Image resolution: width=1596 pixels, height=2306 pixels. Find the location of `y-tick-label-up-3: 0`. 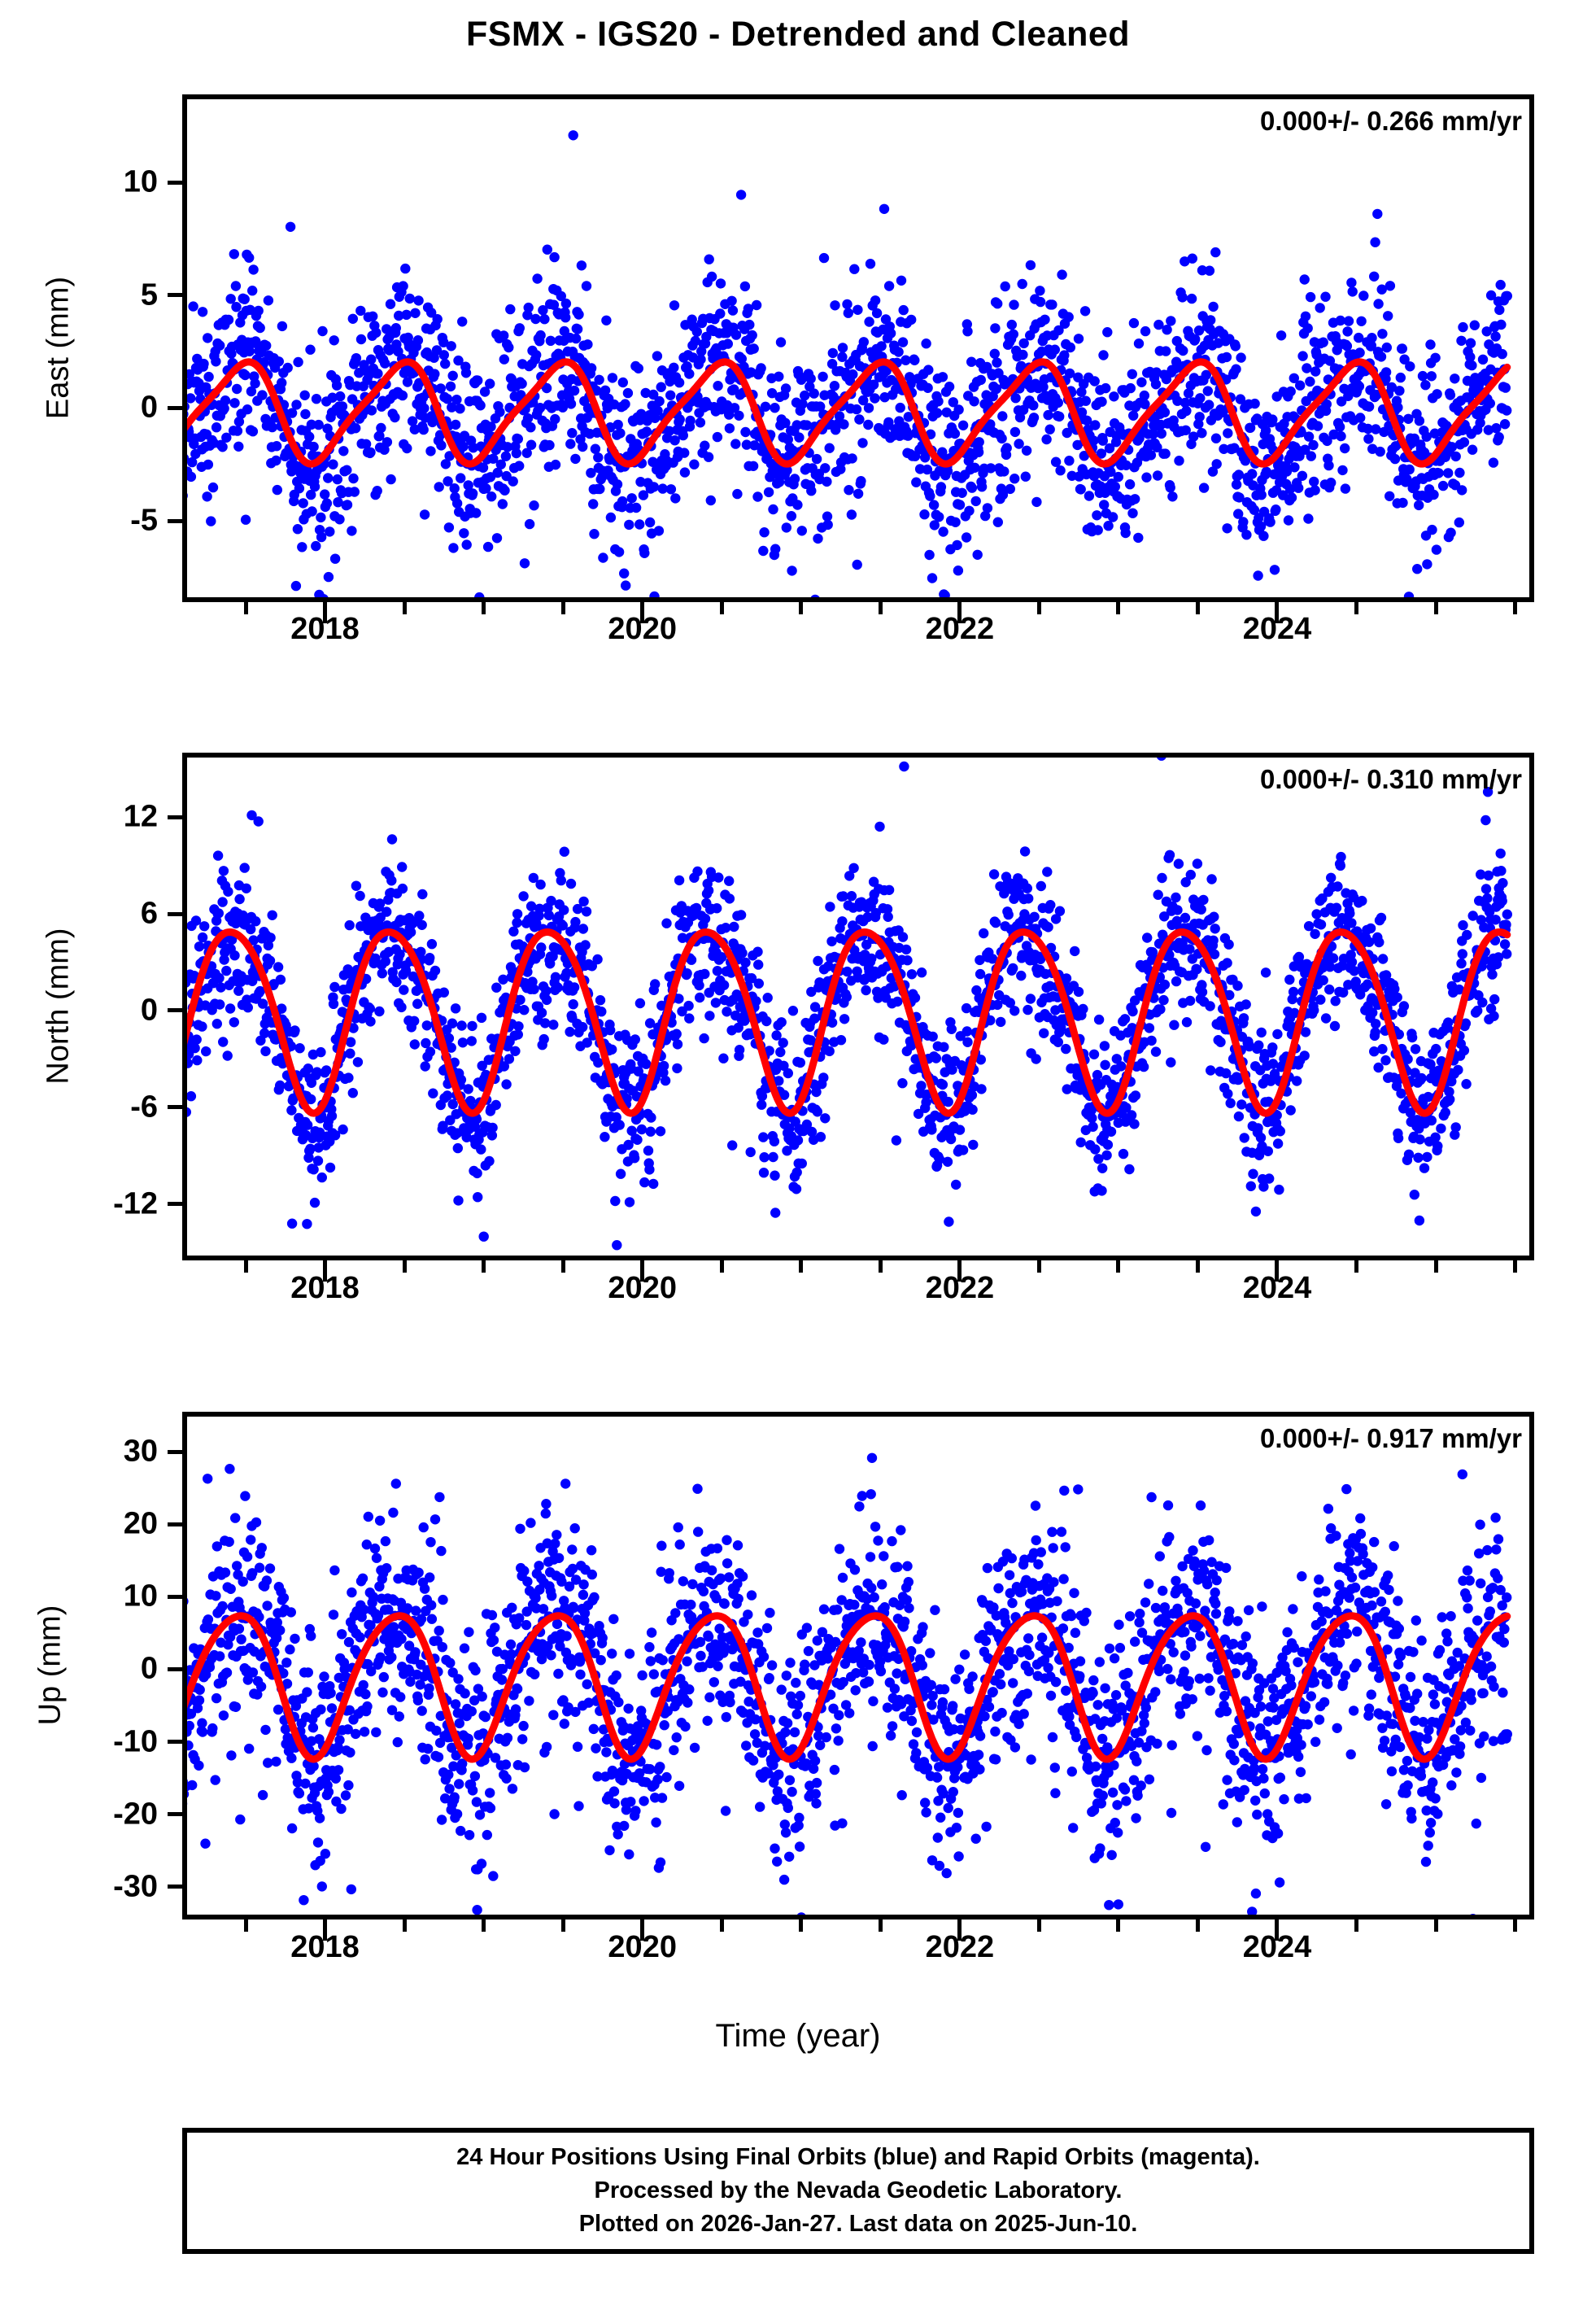

y-tick-label-up-3: 0 is located at coordinates (149, 1668).